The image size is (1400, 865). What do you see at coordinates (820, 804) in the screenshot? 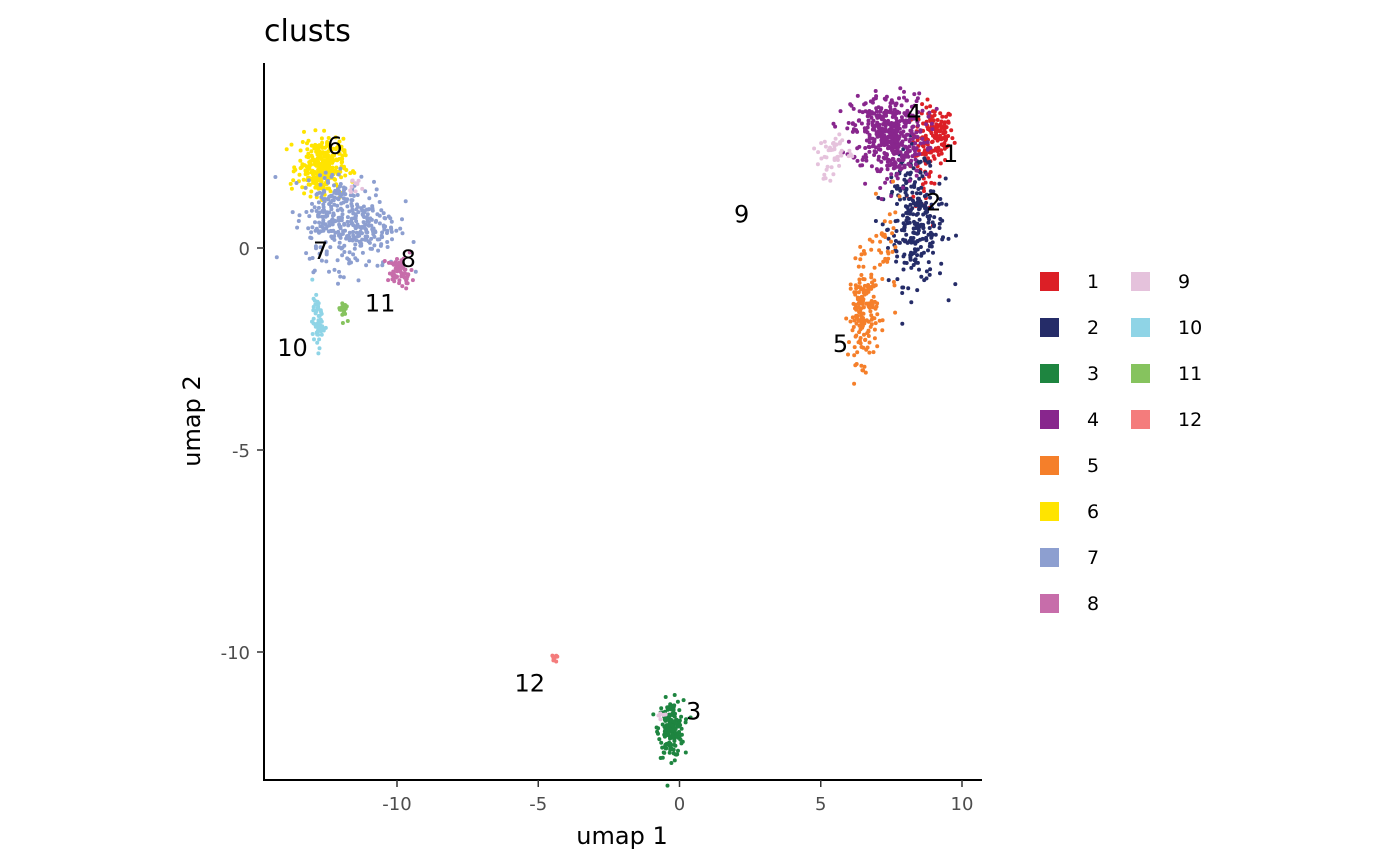
I see `x-tick-label: 5` at bounding box center [820, 804].